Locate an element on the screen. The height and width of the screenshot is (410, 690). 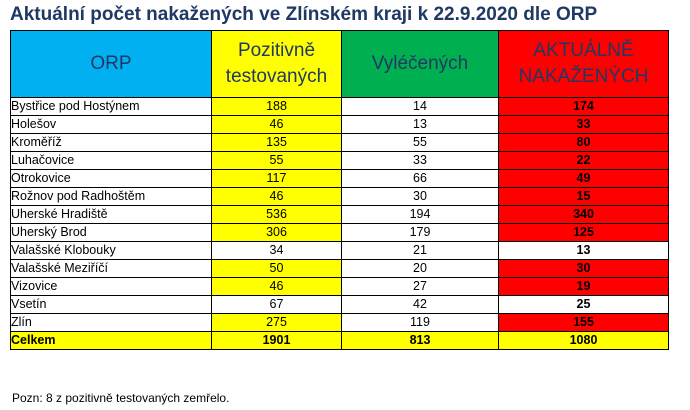
table-row: Uherský Brod 306 179 125 is located at coordinates (339, 232).